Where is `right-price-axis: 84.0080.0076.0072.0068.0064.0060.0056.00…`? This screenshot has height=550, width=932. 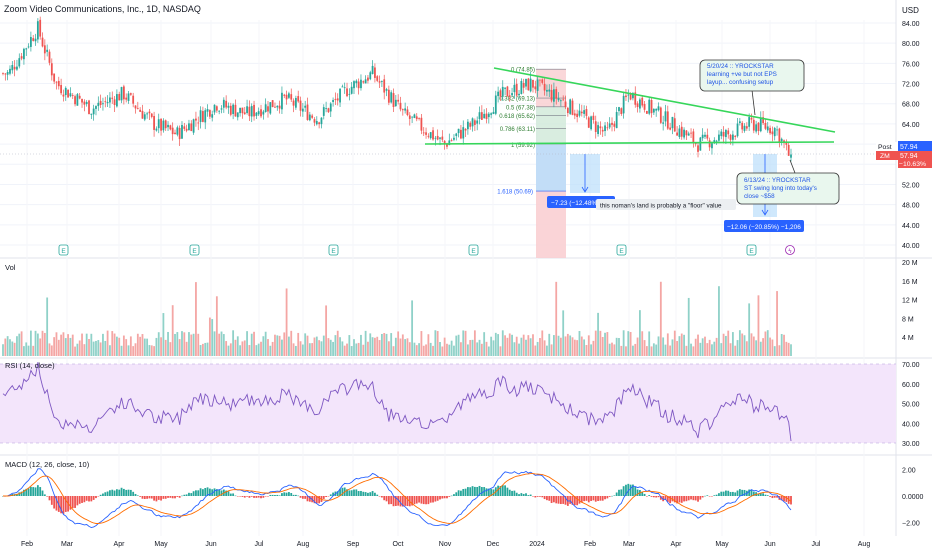
right-price-axis: 84.0080.0076.0072.0068.0064.0060.0056.00… is located at coordinates (913, 274).